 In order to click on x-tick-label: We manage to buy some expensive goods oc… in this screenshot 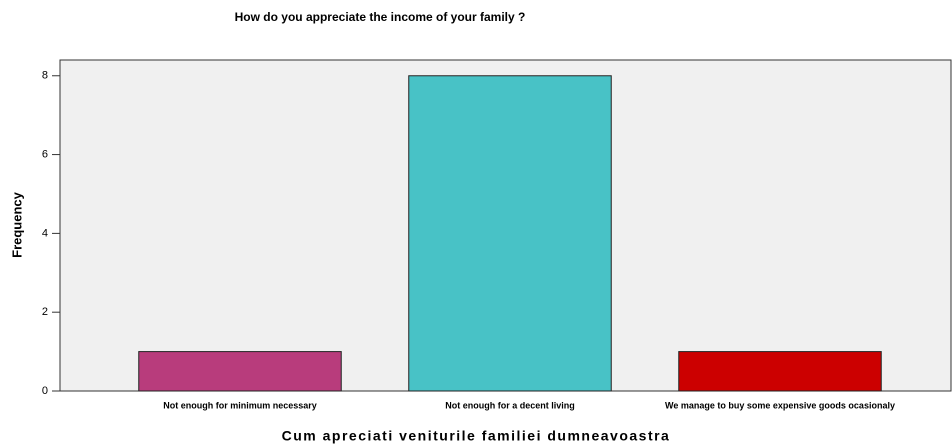, I will do `click(780, 405)`.